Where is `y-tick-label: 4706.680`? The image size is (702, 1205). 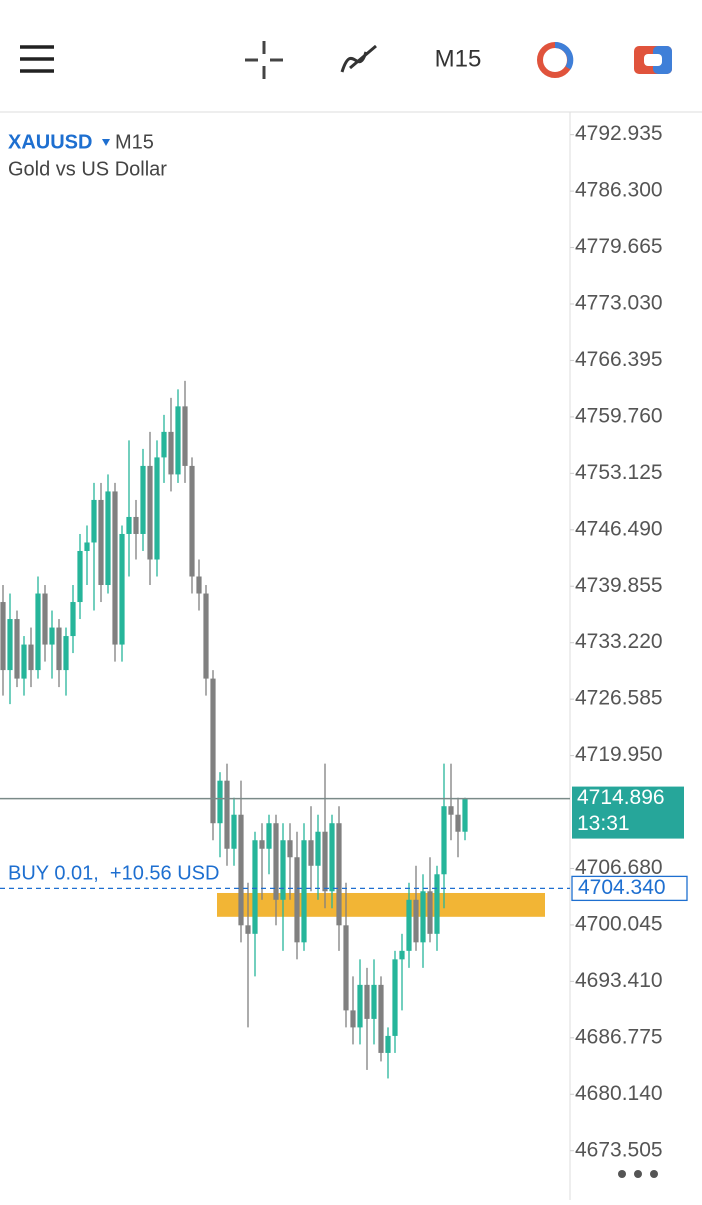 y-tick-label: 4706.680 is located at coordinates (619, 867).